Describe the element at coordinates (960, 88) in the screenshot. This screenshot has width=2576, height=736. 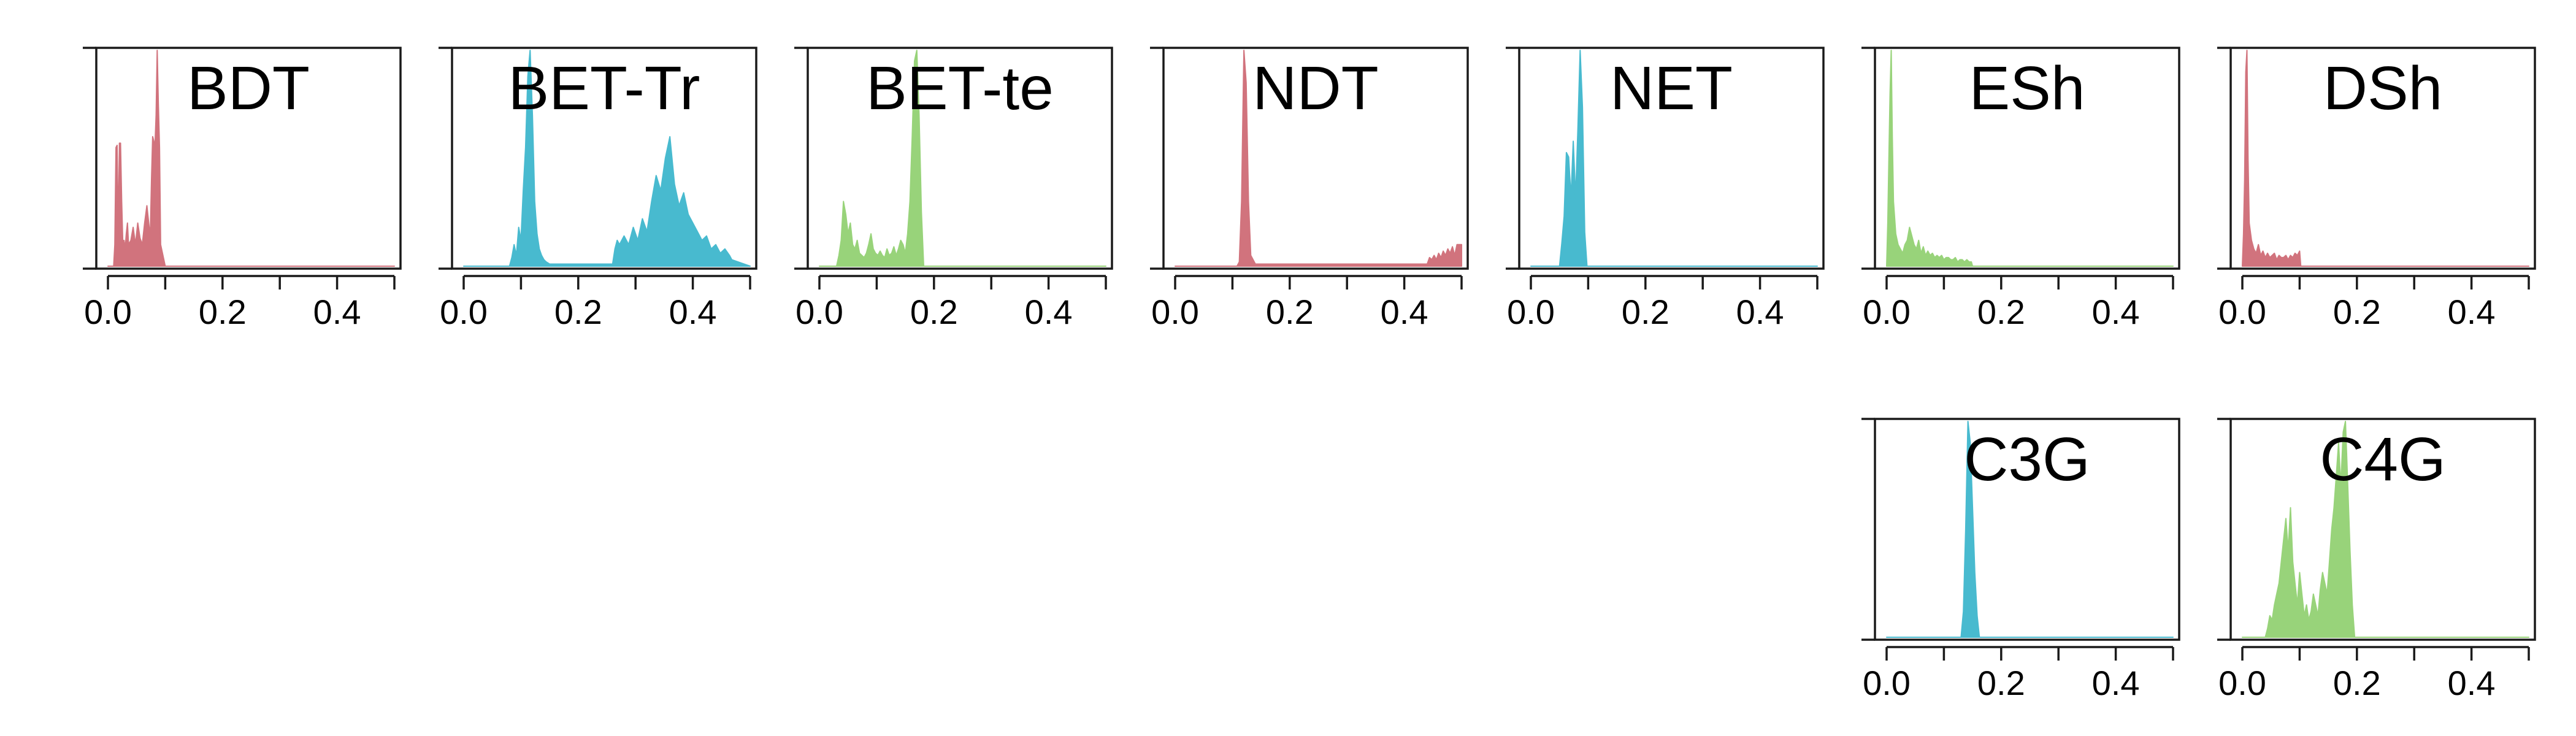
I see `panel-title: BET-te` at that location.